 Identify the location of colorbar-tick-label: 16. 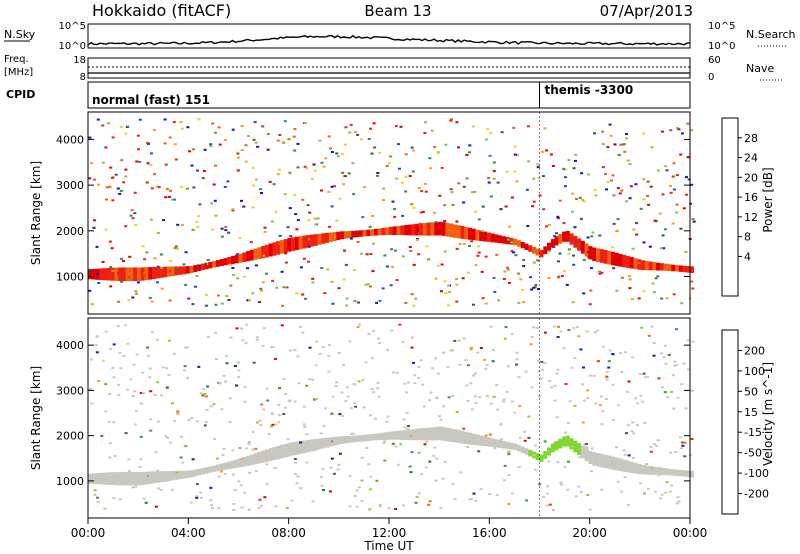
(751, 197).